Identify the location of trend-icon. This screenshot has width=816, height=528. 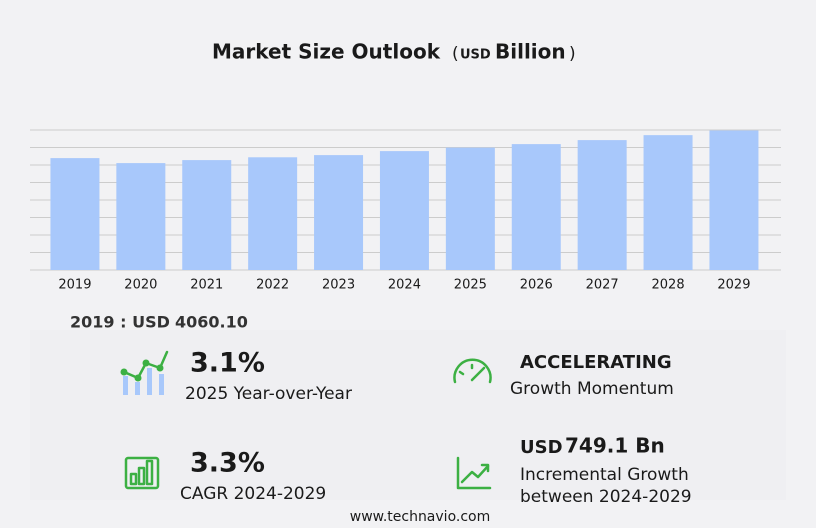
(474, 473).